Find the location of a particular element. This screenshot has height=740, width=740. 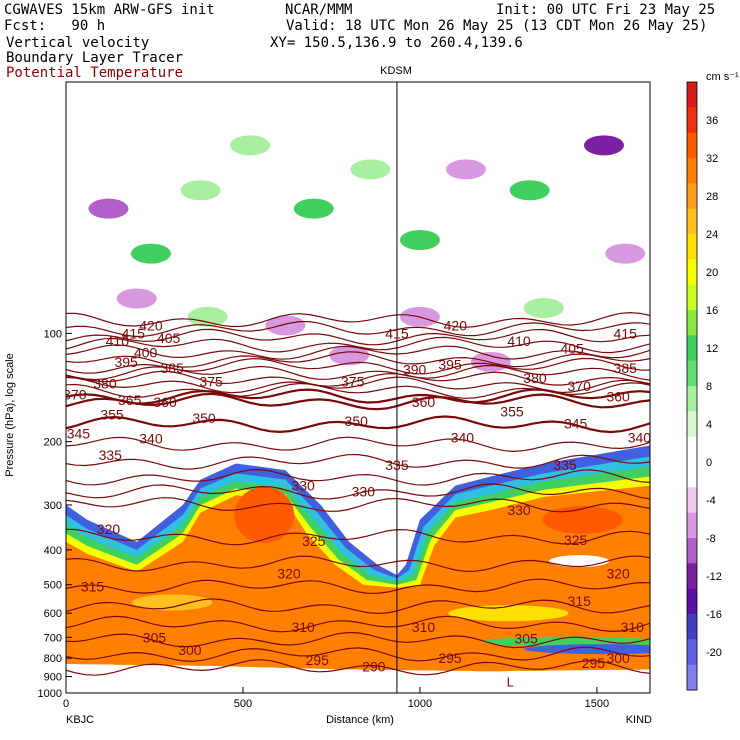

colorbar-label-0: 0 is located at coordinates (709, 463).